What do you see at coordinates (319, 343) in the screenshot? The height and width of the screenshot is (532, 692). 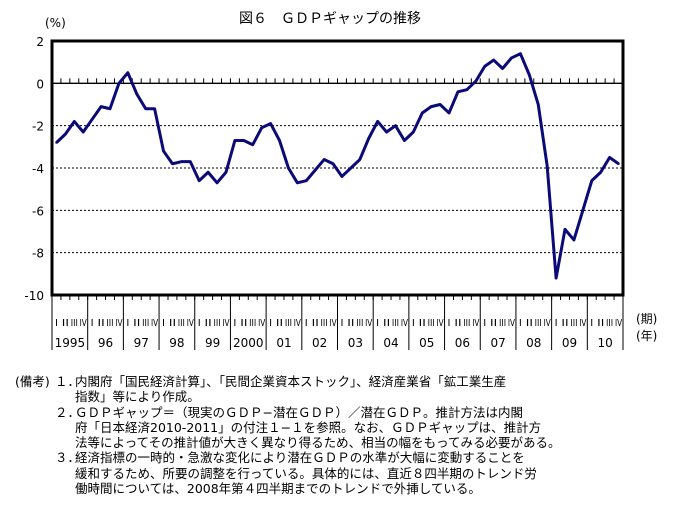 I see `year-label: 02` at bounding box center [319, 343].